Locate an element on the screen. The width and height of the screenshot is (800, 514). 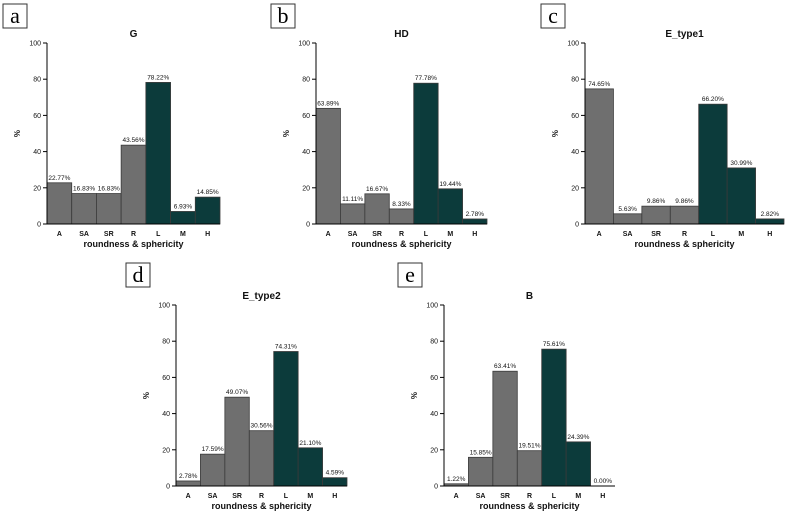
panel-e-bar-L is located at coordinates (554, 417).